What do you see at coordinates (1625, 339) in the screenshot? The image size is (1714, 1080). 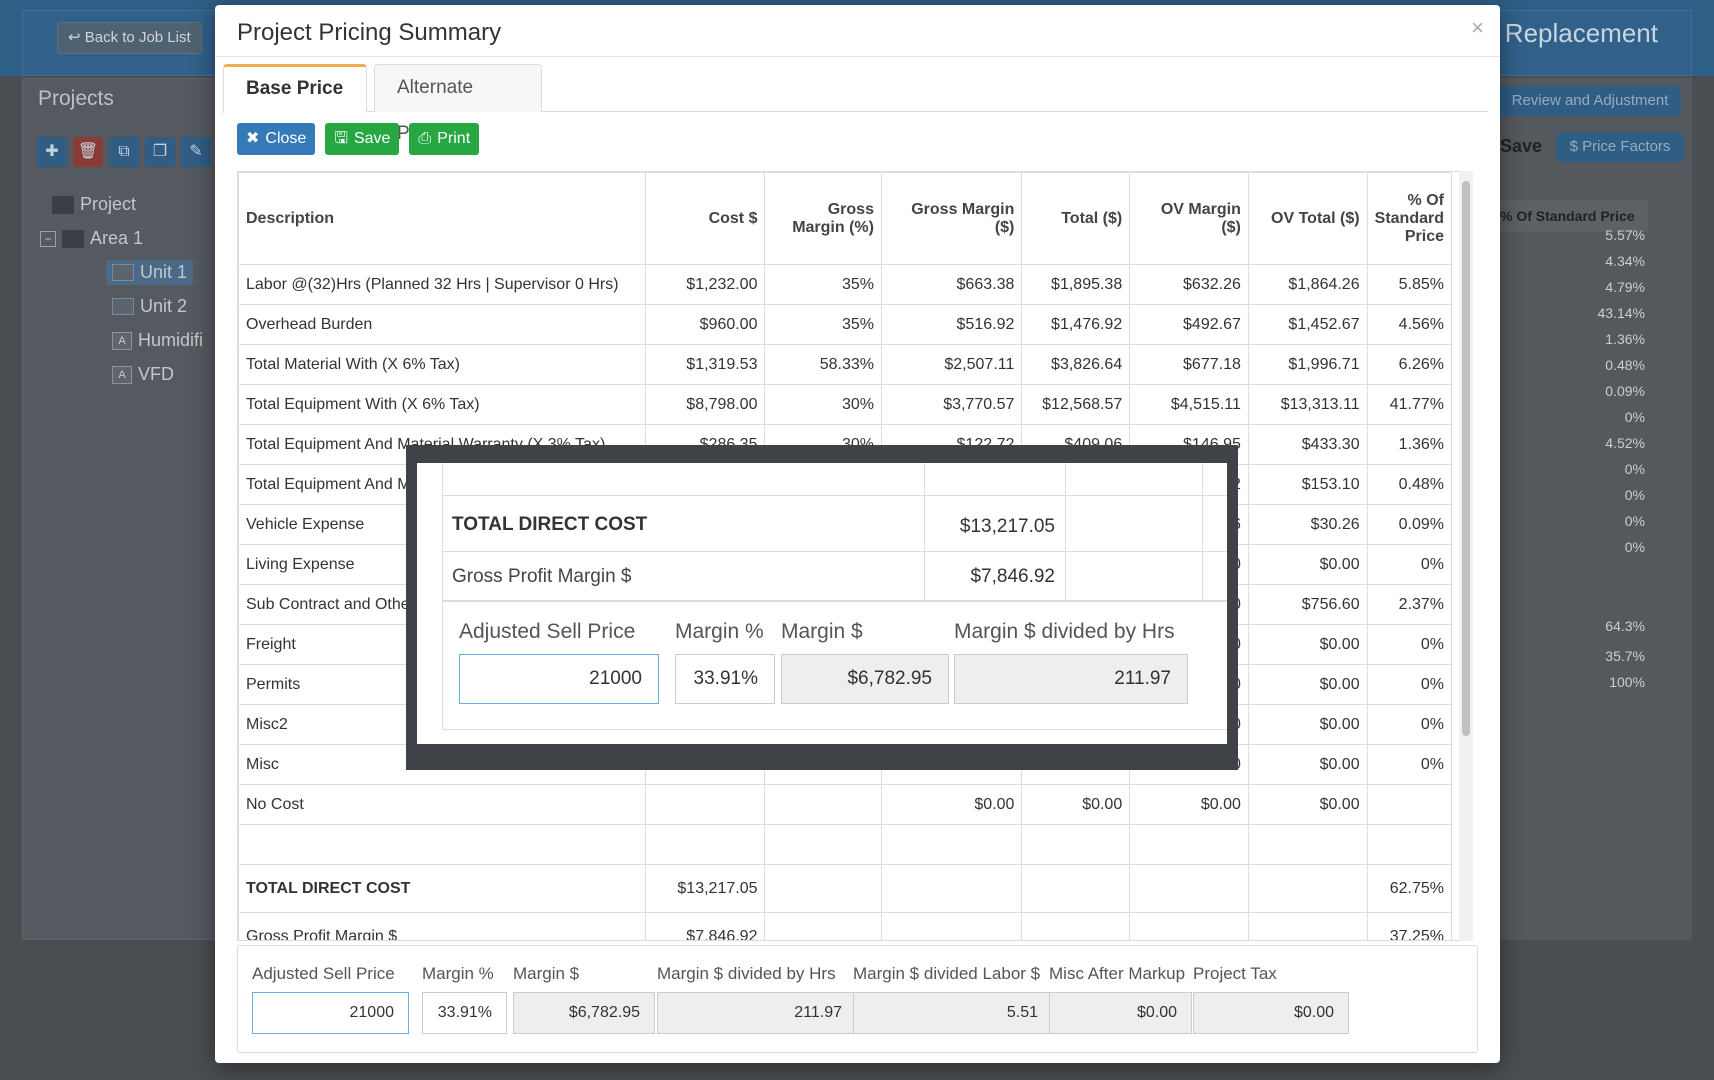 I see `pct-value: 1.36%` at bounding box center [1625, 339].